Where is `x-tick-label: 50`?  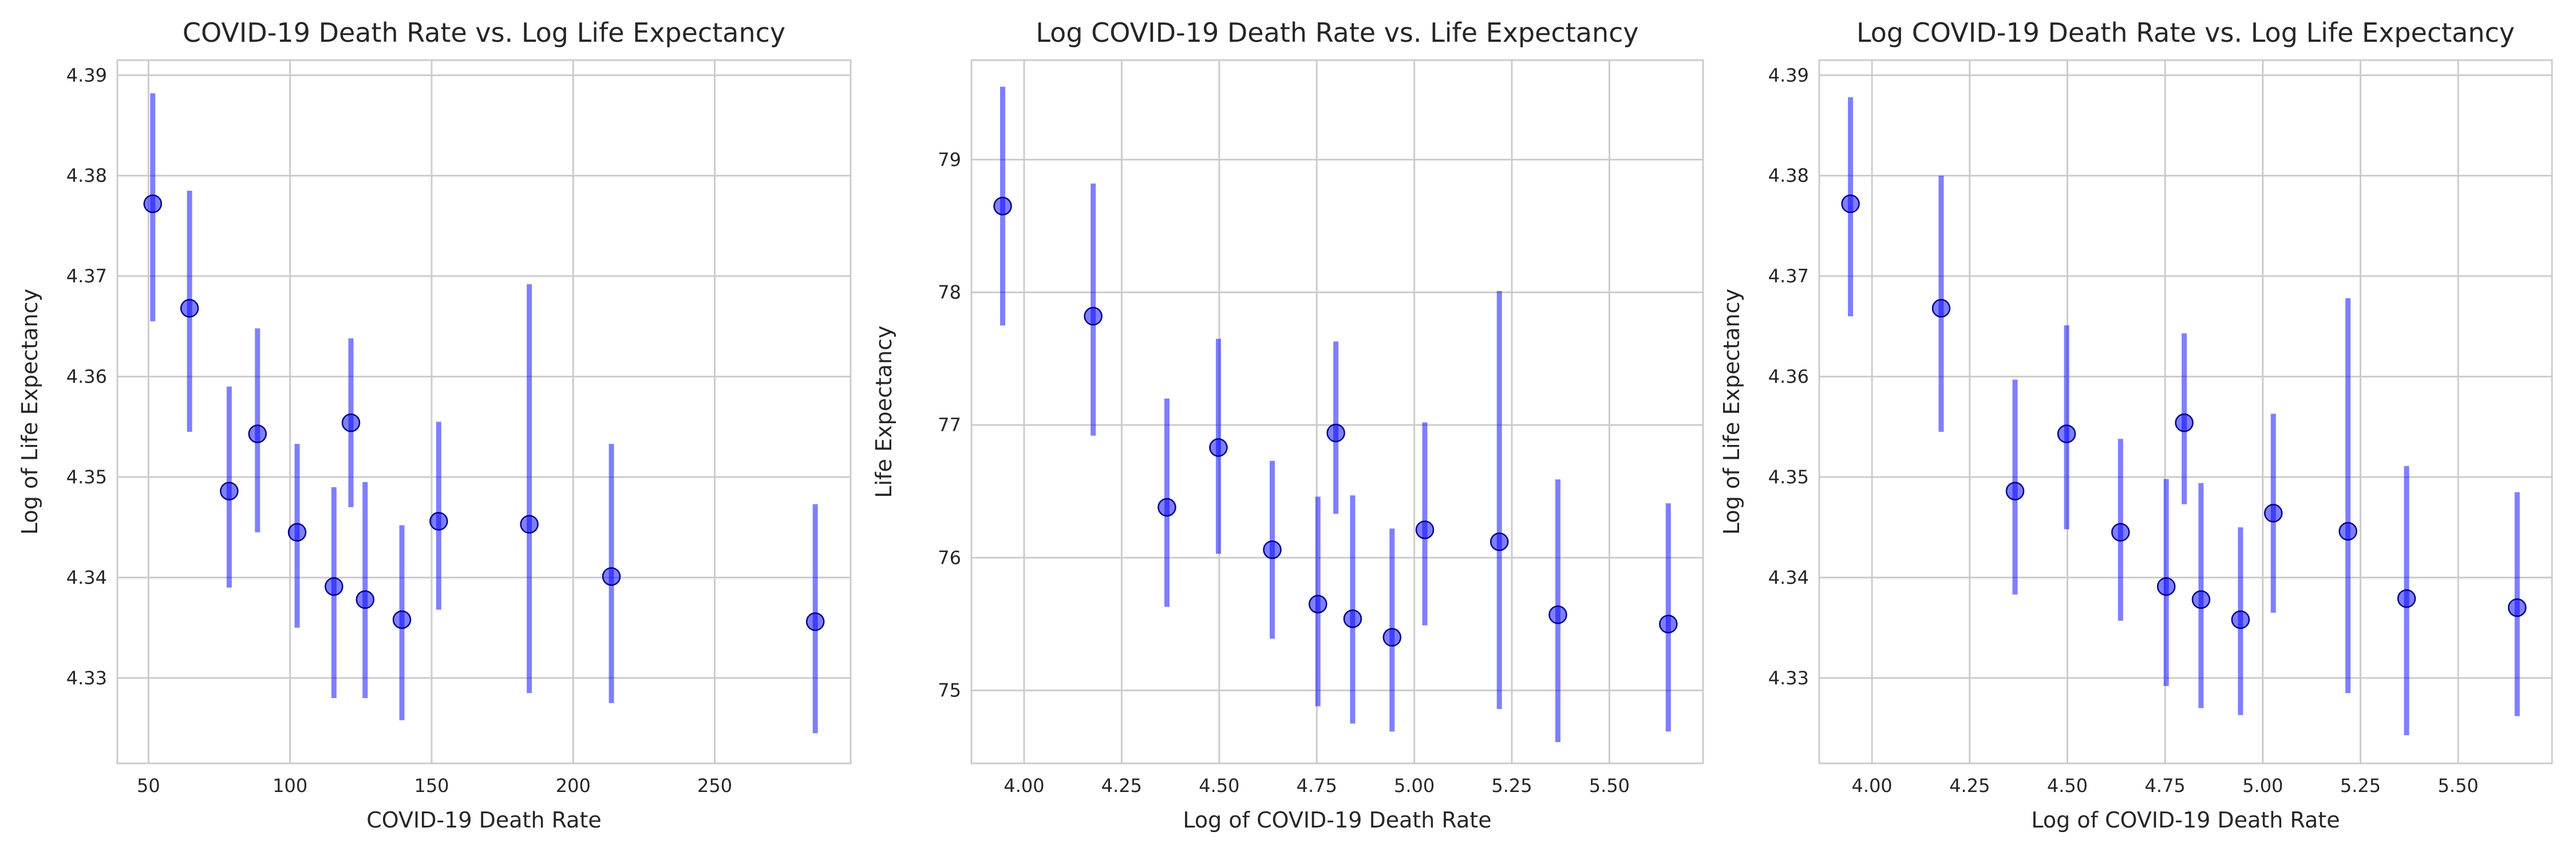 x-tick-label: 50 is located at coordinates (148, 786).